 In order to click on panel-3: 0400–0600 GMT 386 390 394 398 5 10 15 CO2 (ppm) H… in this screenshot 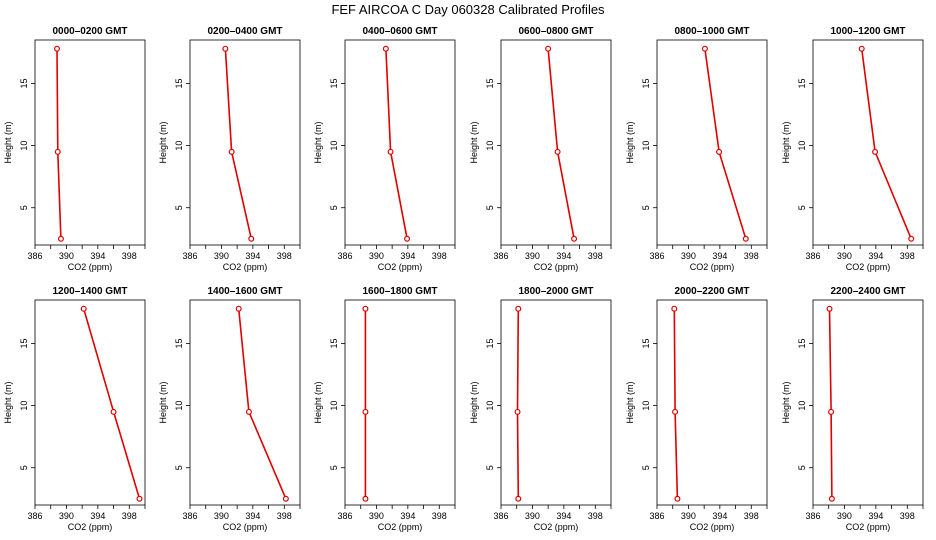, I will do `click(384, 149)`.